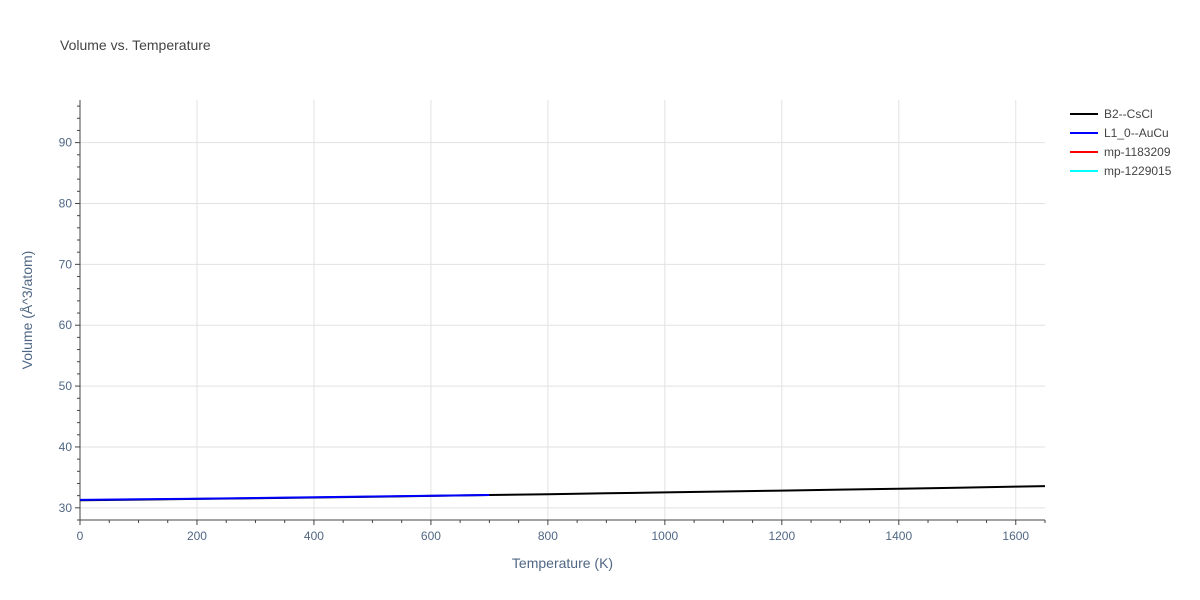 The image size is (1200, 600). I want to click on y-axis-label: Volume (Å^3/atom), so click(27, 310).